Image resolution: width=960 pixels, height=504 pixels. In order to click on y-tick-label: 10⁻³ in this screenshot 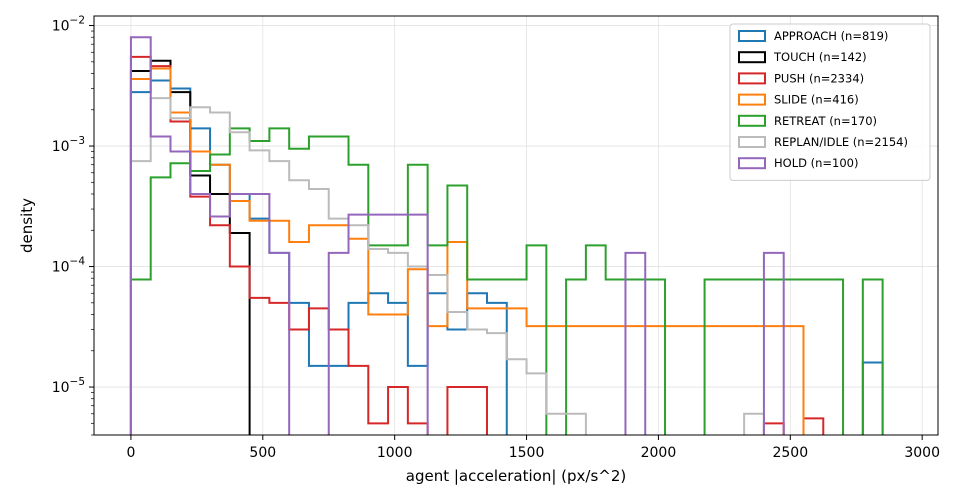, I will do `click(68, 145)`.